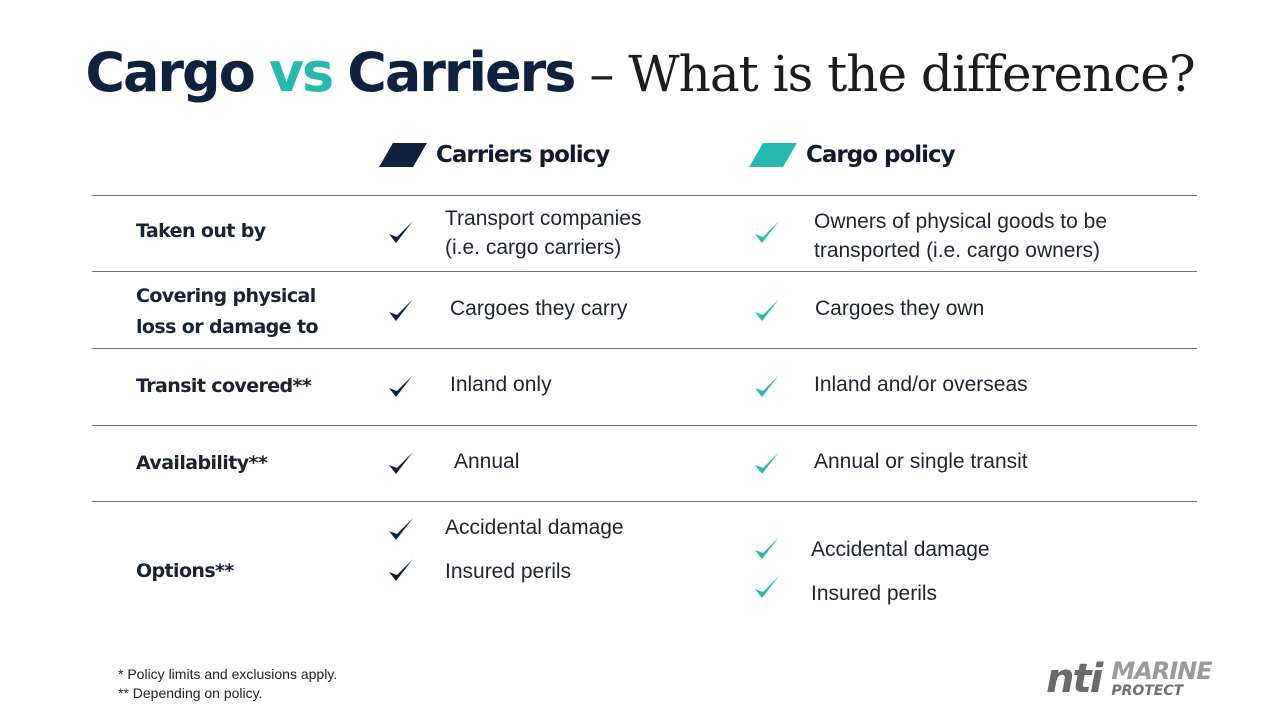  Describe the element at coordinates (461, 72) in the screenshot. I see `title-carriers: Carriers` at that location.